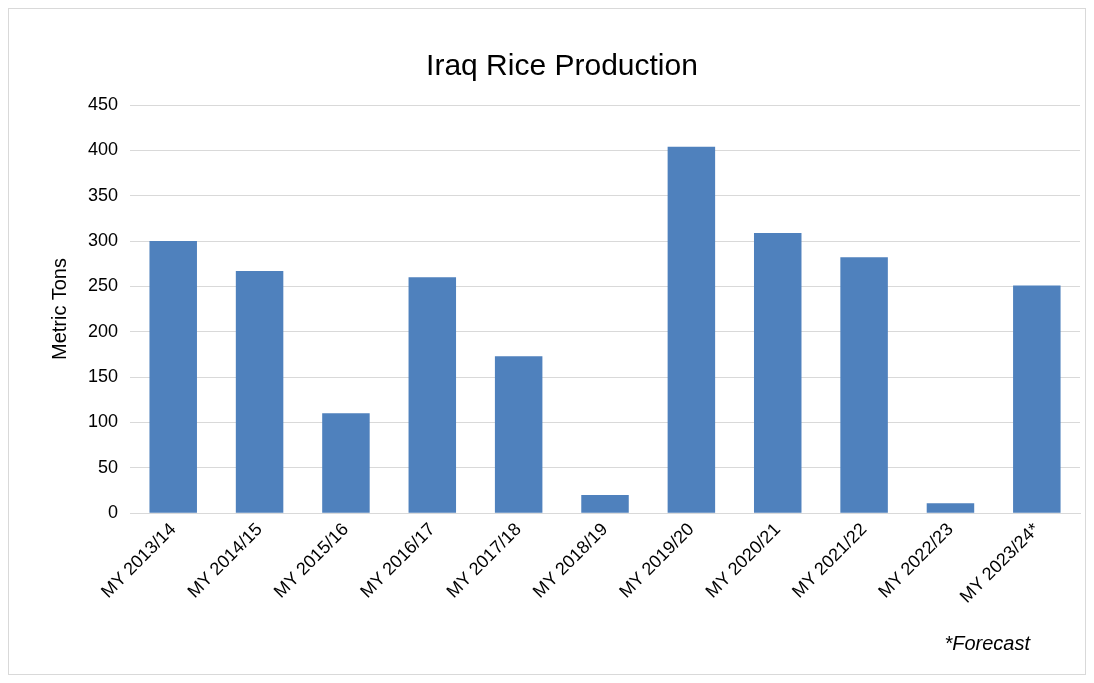  I want to click on y-tick-label: 0, so click(113, 512).